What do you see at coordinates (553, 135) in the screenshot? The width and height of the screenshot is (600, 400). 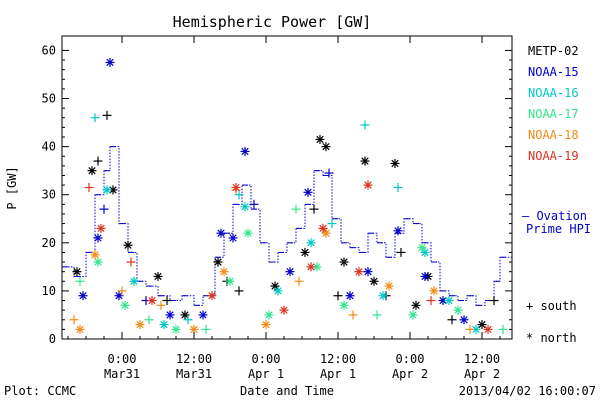 I see `legend-item-noaa-18: NOAA-18` at bounding box center [553, 135].